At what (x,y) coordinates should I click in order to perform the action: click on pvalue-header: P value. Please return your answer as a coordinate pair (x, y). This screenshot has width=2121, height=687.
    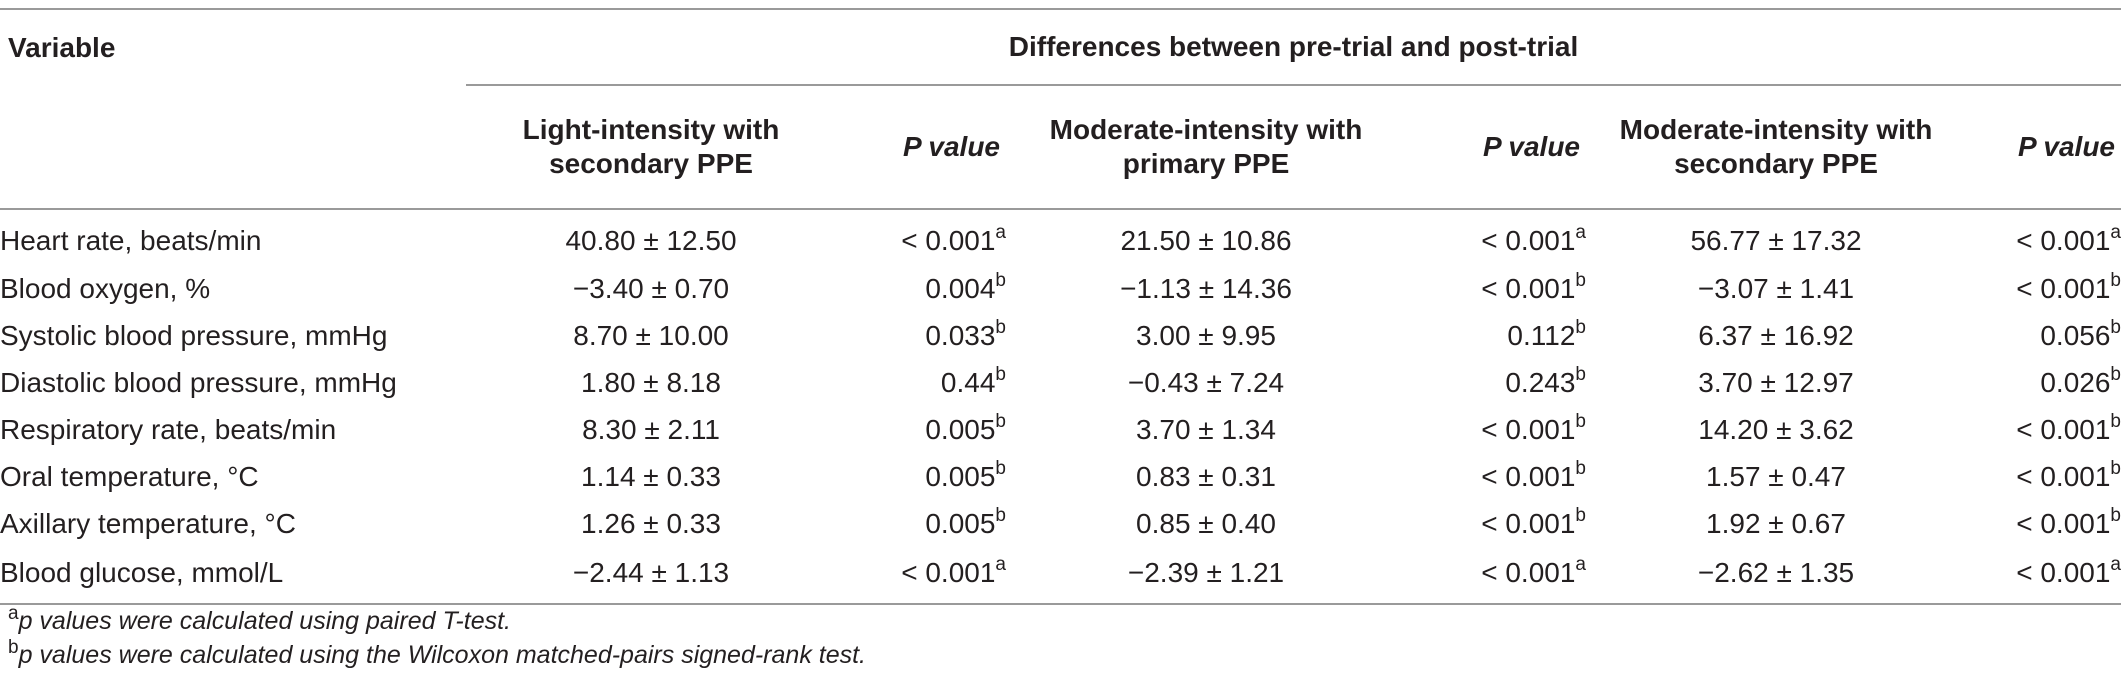
    Looking at the image, I should click on (921, 146).